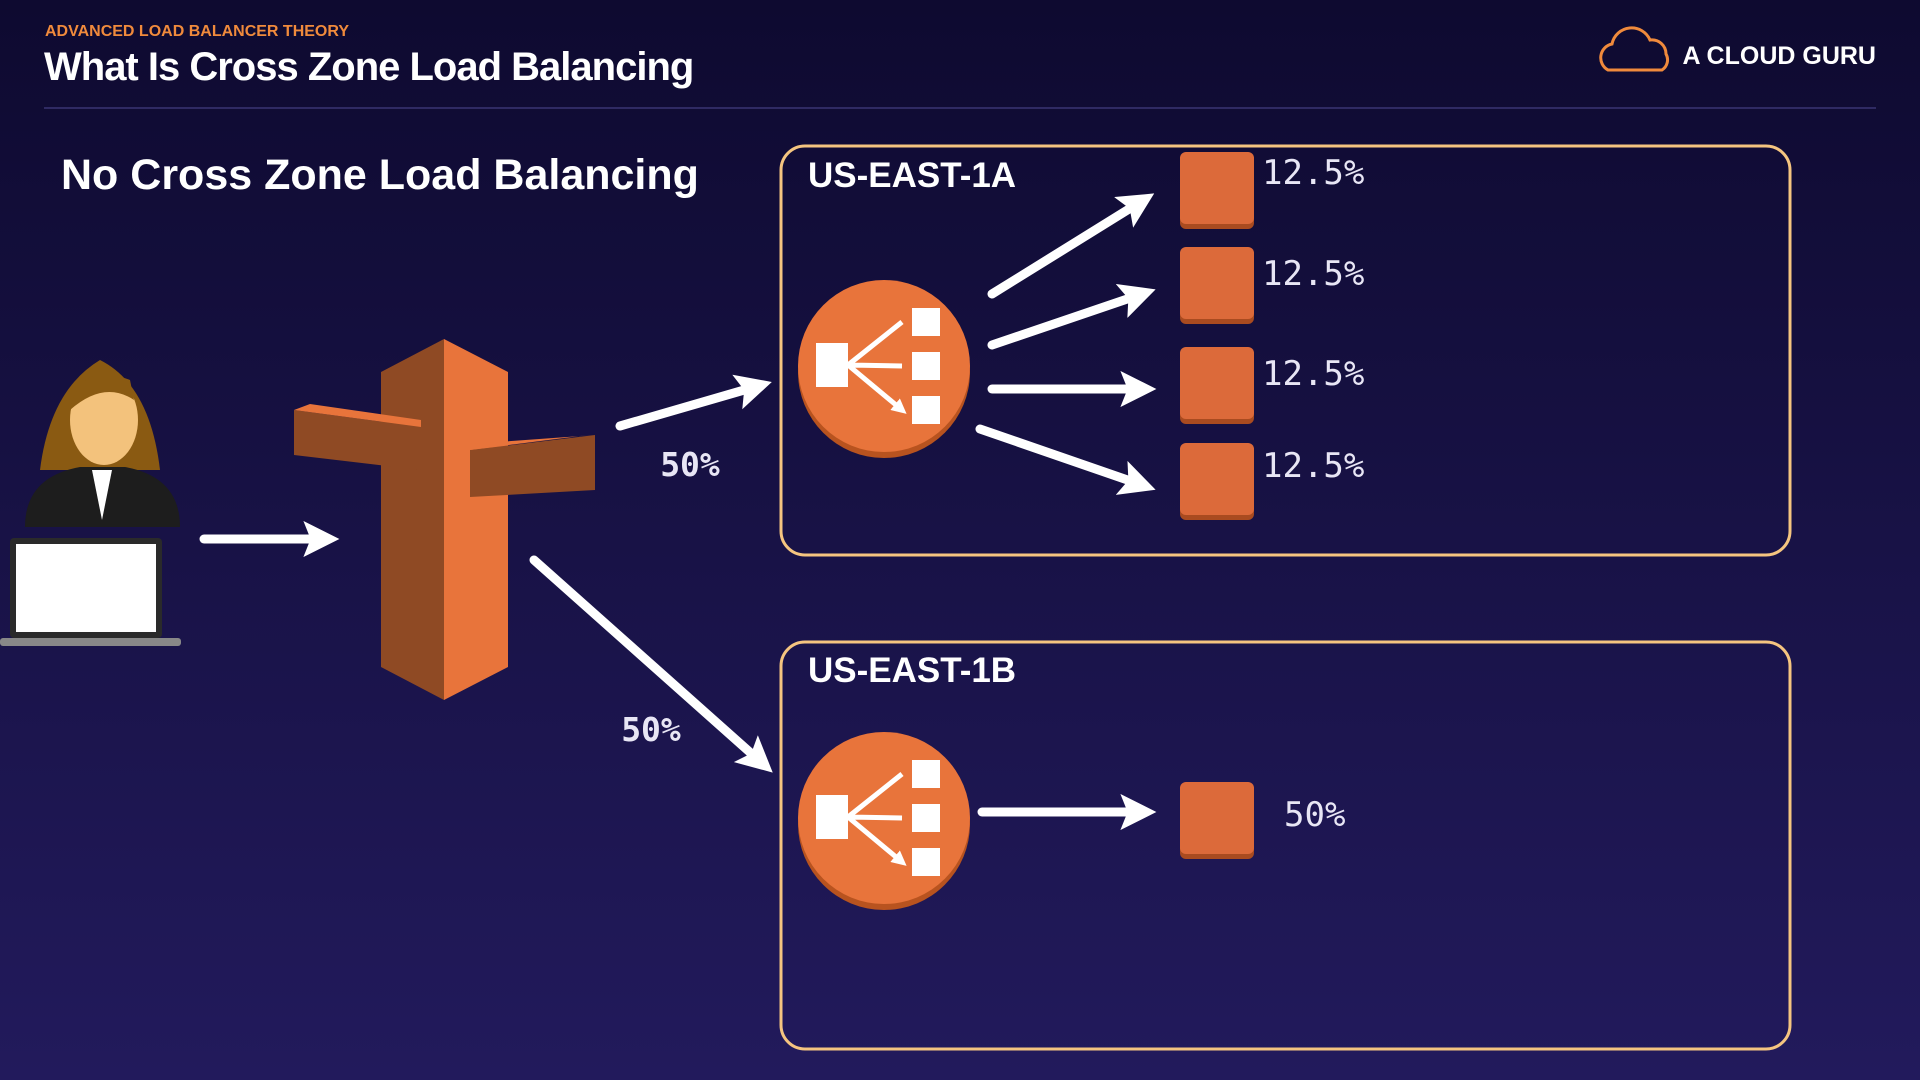 The height and width of the screenshot is (1080, 1920). I want to click on kicker: ADVANCED LOAD BALANCER THEORY, so click(197, 31).